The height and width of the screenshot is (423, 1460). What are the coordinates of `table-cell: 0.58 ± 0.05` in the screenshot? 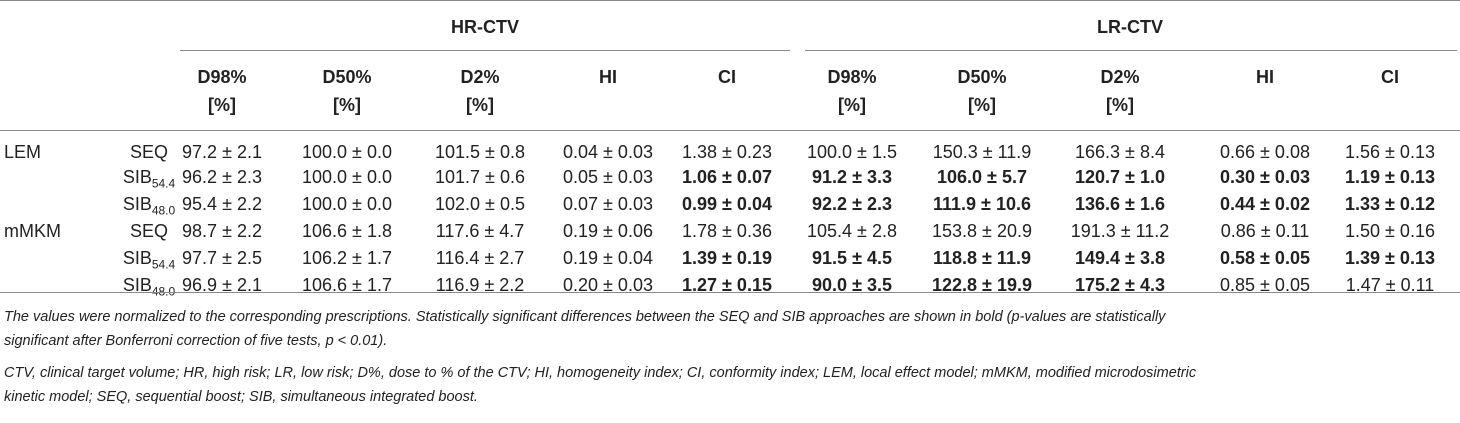 It's located at (1265, 258).